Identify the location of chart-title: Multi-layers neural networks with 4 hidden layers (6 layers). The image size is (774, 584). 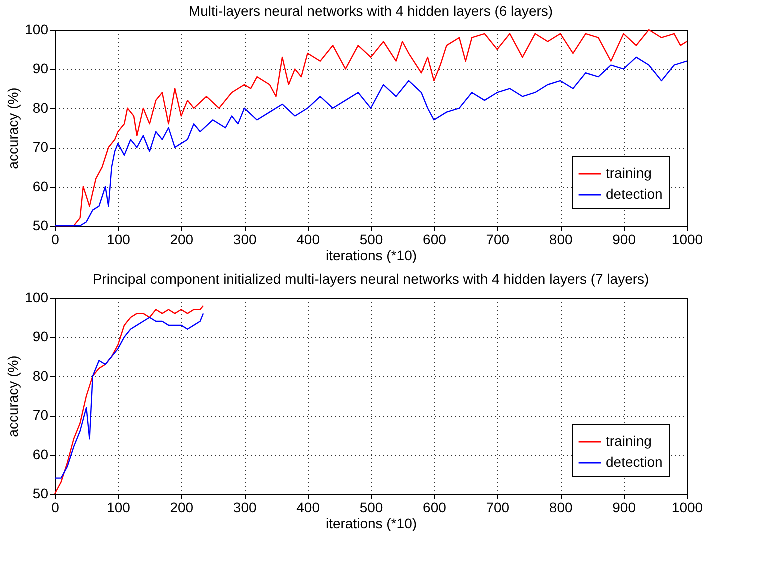
(371, 11).